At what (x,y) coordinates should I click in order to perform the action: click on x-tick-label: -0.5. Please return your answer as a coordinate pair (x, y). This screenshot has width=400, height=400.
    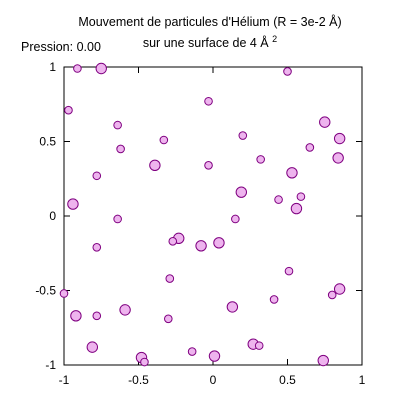
    Looking at the image, I should click on (138, 380).